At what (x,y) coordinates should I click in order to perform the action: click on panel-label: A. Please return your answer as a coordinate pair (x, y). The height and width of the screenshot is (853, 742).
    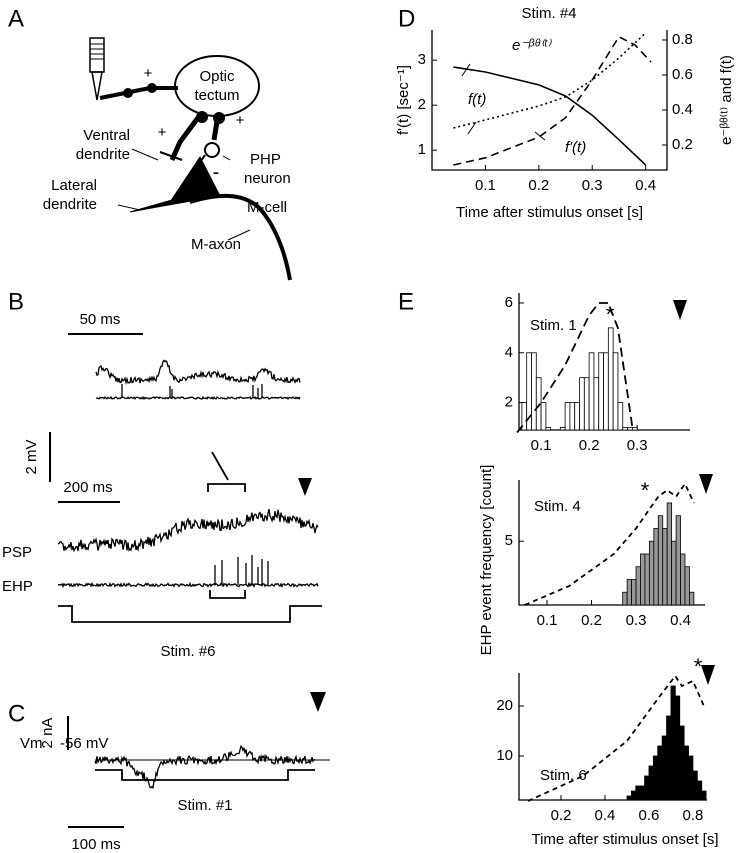
    Looking at the image, I should click on (16, 18).